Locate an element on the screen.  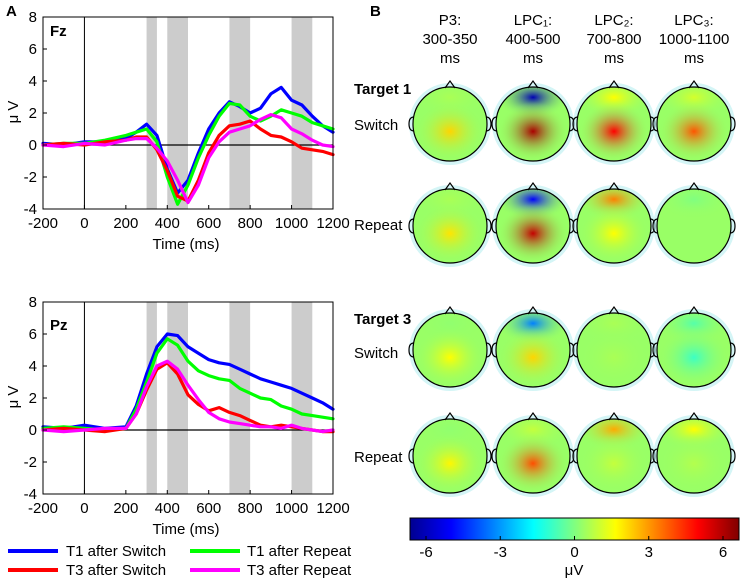
y-tick-label: 0 is located at coordinates (33, 145).